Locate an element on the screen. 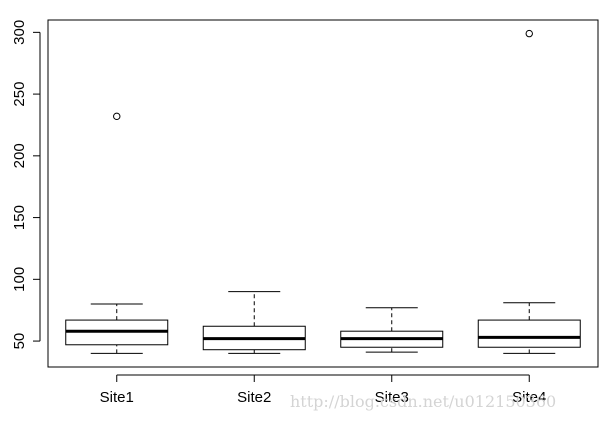 Image resolution: width=615 pixels, height=421 pixels. y-tick-label: 100 is located at coordinates (19, 279).